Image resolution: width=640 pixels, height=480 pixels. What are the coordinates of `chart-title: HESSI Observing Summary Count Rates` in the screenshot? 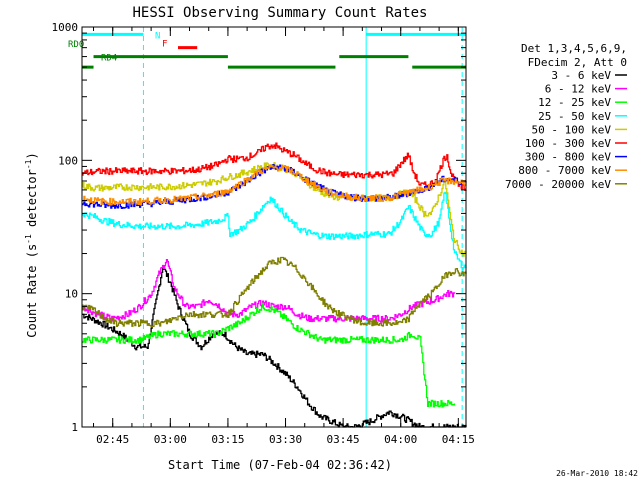 It's located at (279, 13).